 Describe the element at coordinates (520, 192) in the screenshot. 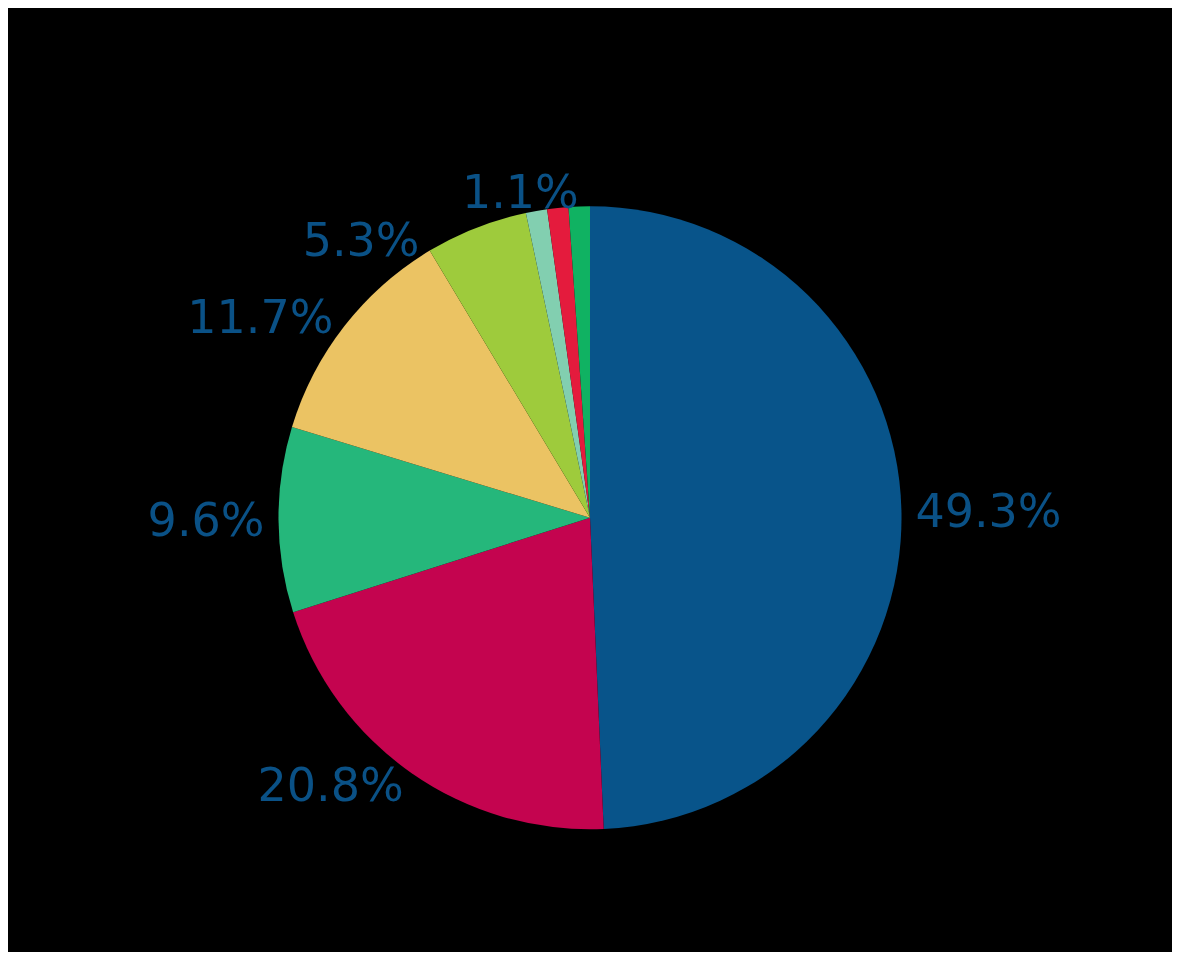

I see `data-label: 1.1%` at that location.